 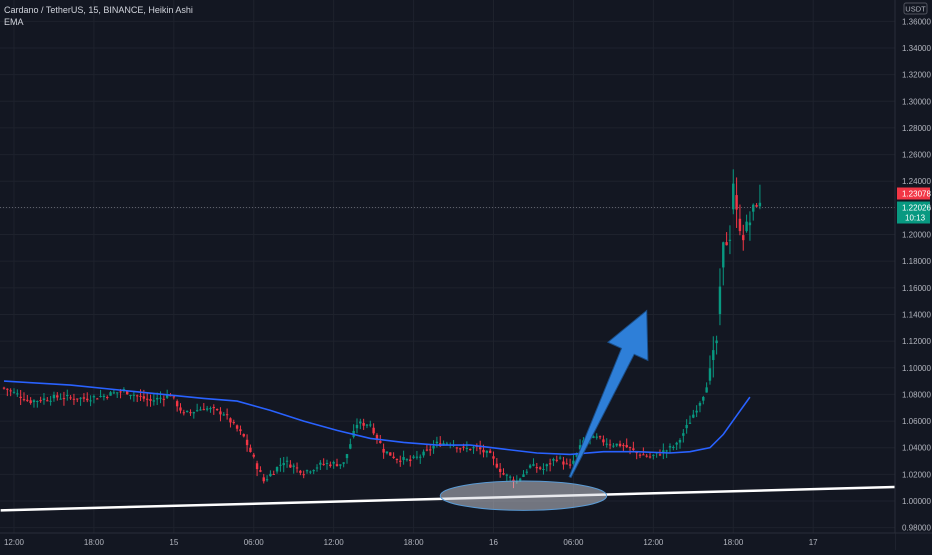 I want to click on bar-countdown-timer: 10:13, so click(x=915, y=218).